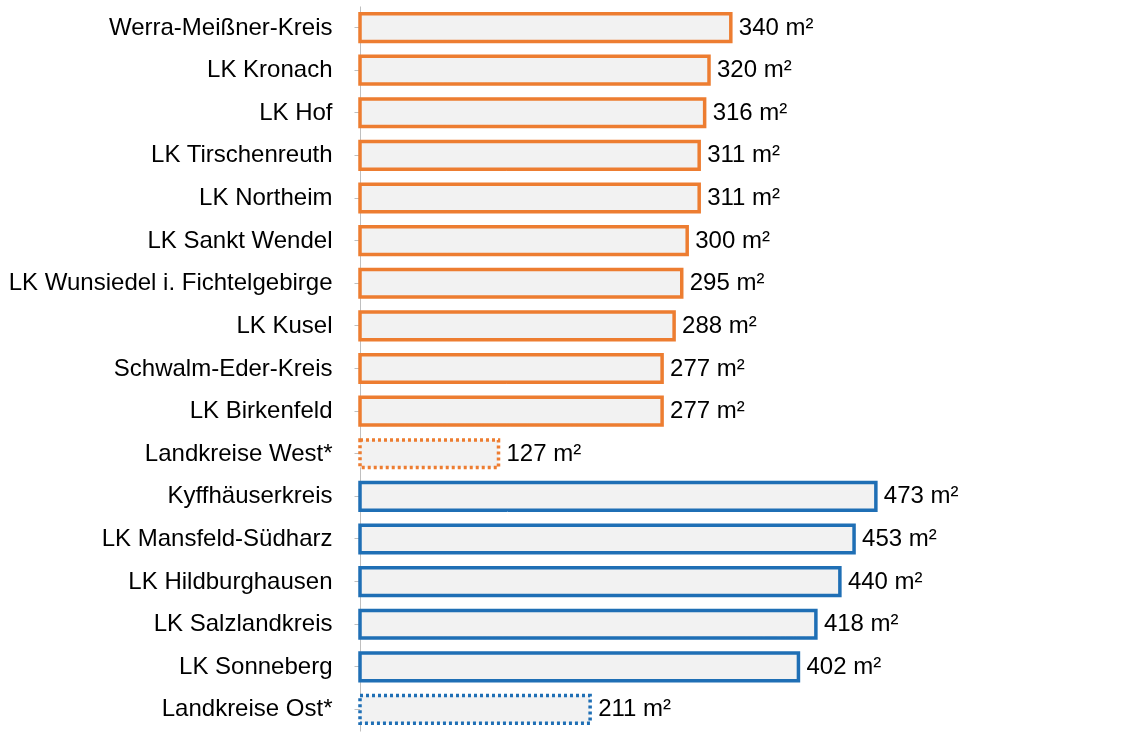  What do you see at coordinates (732, 239) in the screenshot?
I see `data-label: 300 m²` at bounding box center [732, 239].